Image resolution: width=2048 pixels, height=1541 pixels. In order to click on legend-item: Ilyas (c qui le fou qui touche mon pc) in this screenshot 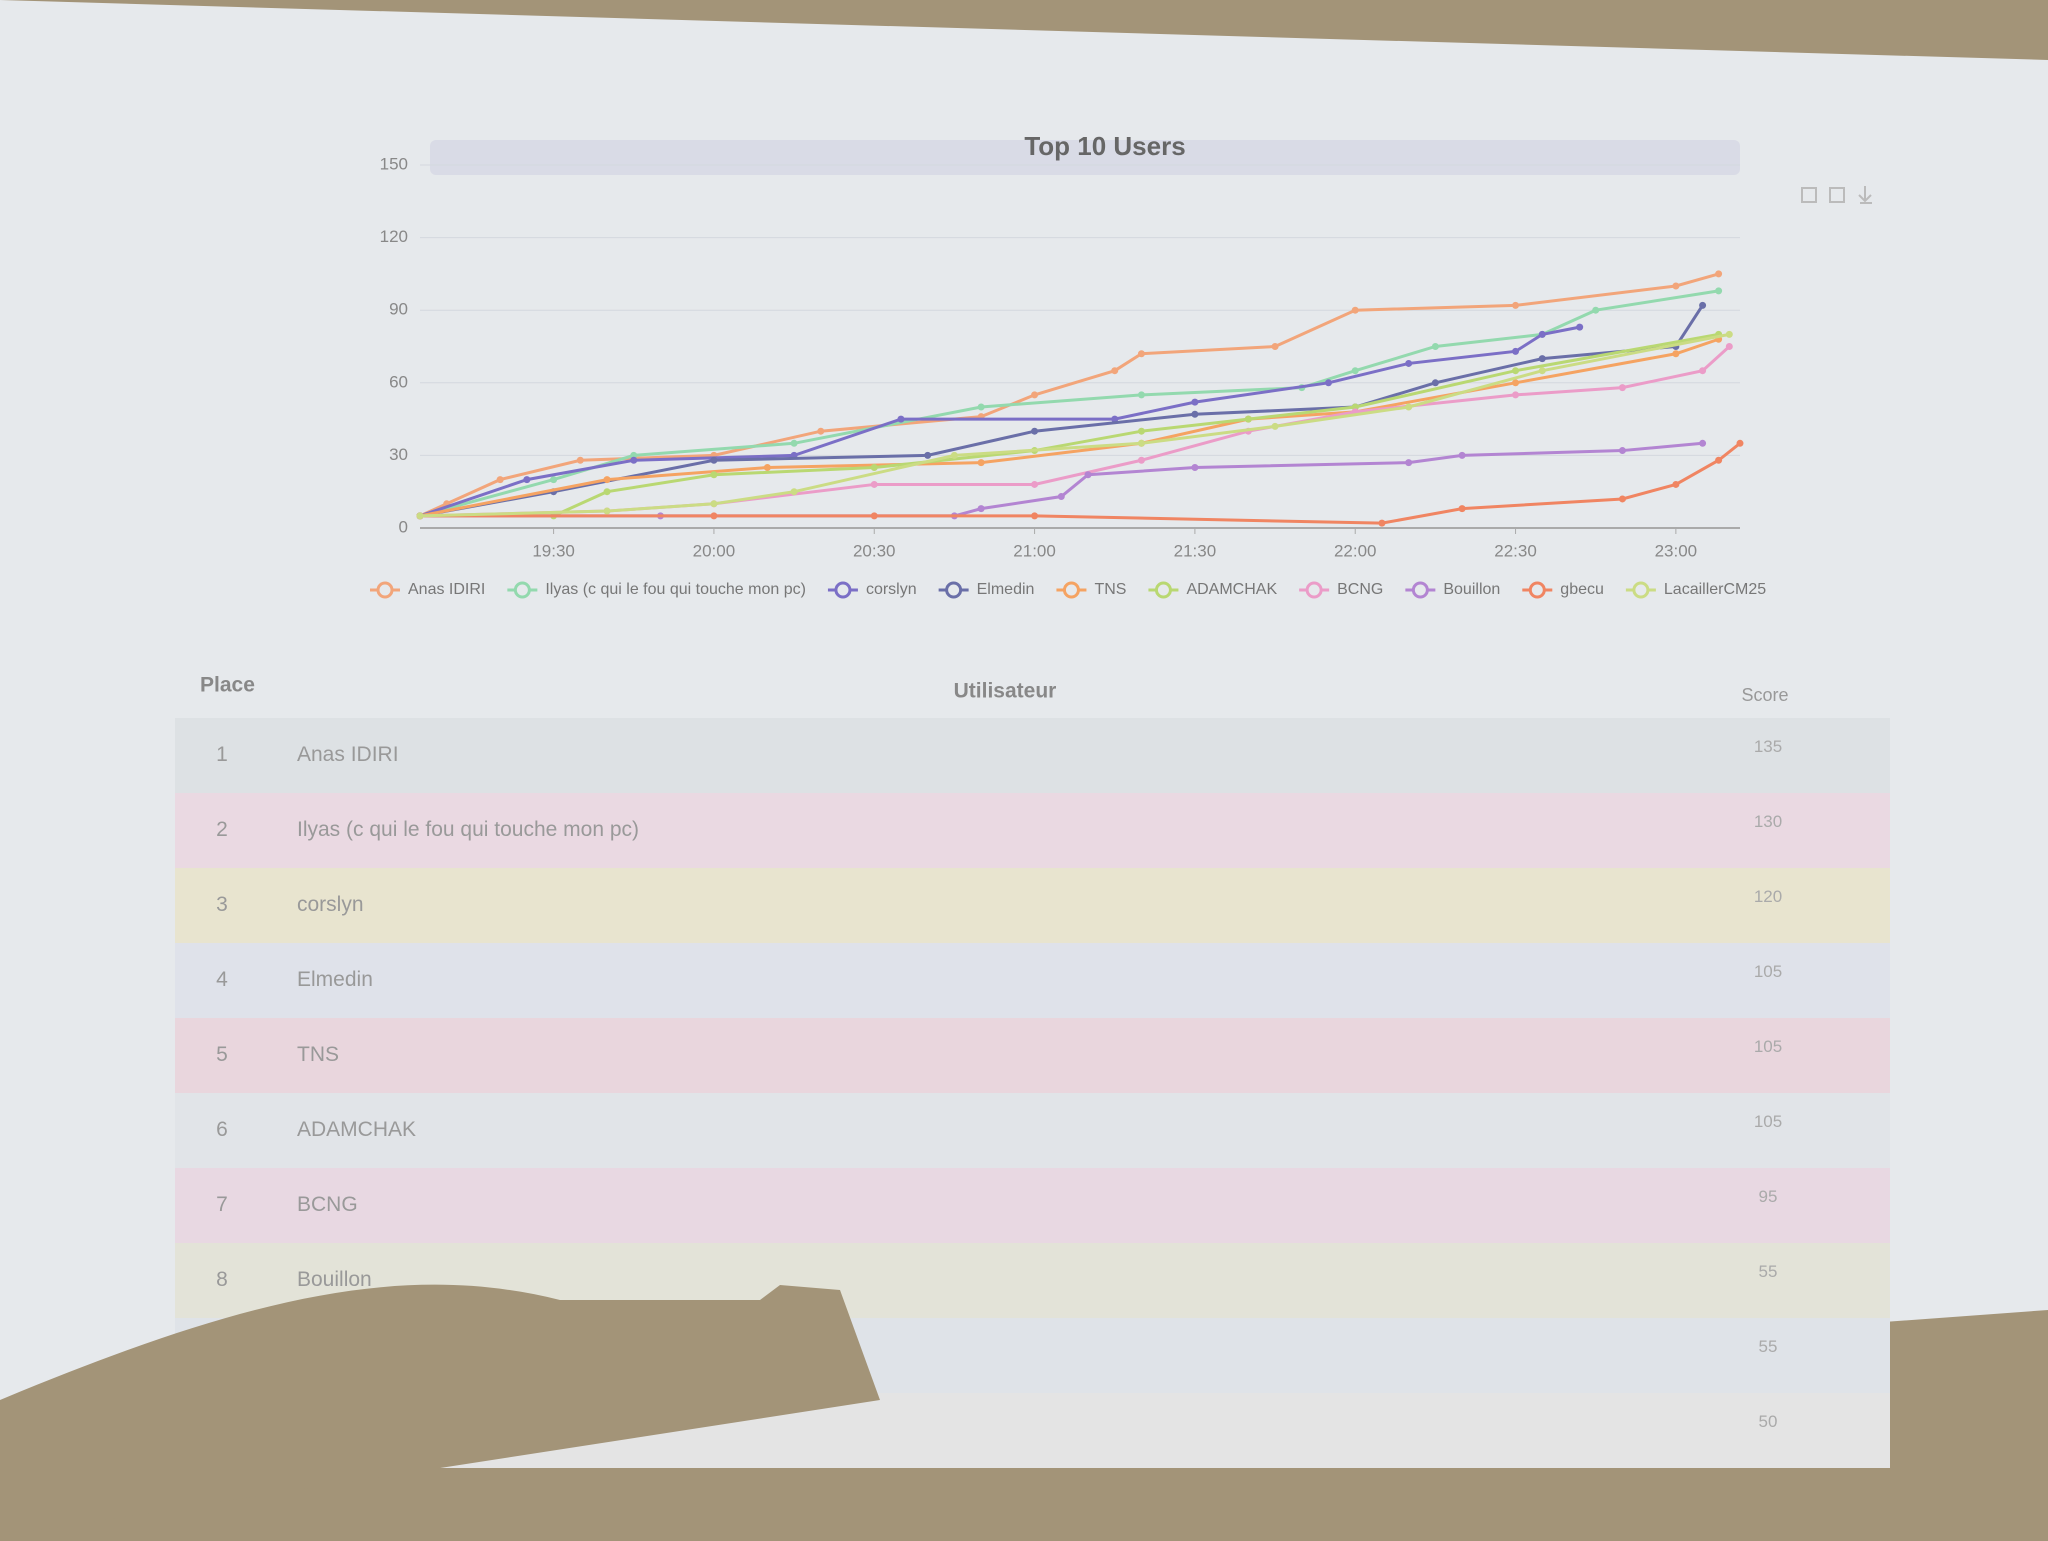, I will do `click(656, 590)`.